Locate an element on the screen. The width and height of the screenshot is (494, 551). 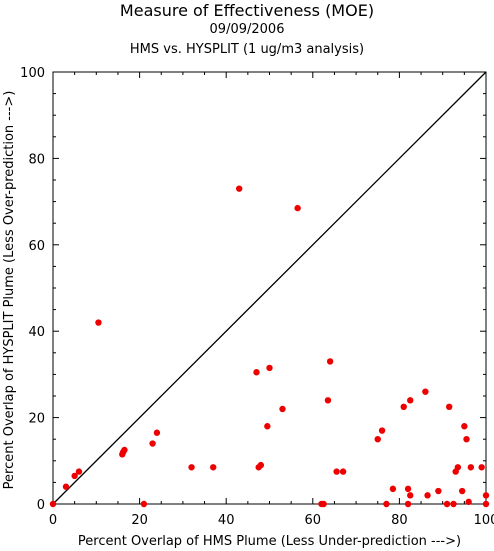
x-tick-label: 20 is located at coordinates (139, 520).